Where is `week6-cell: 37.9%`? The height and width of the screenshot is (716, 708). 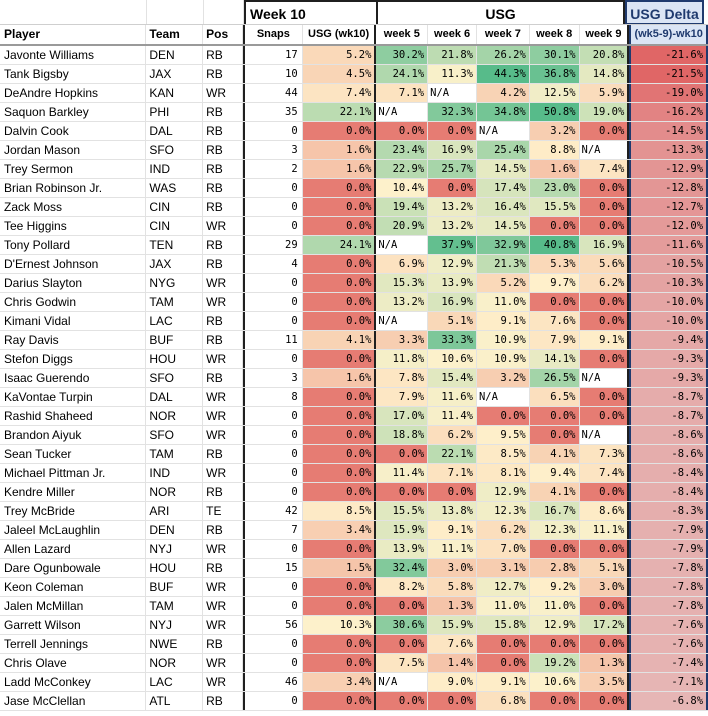 week6-cell: 37.9% is located at coordinates (452, 245).